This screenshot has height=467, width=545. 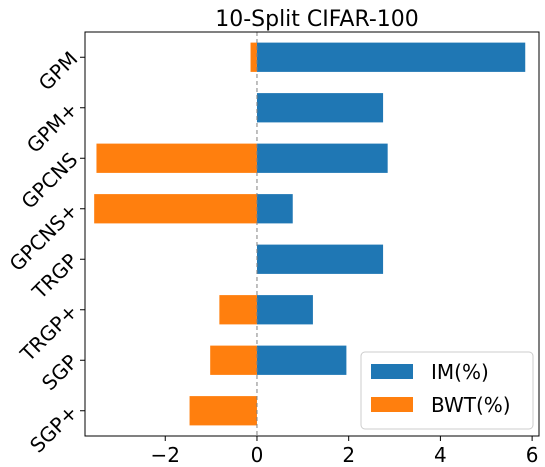 I want to click on bar-im-trgp-plus, so click(x=284, y=310).